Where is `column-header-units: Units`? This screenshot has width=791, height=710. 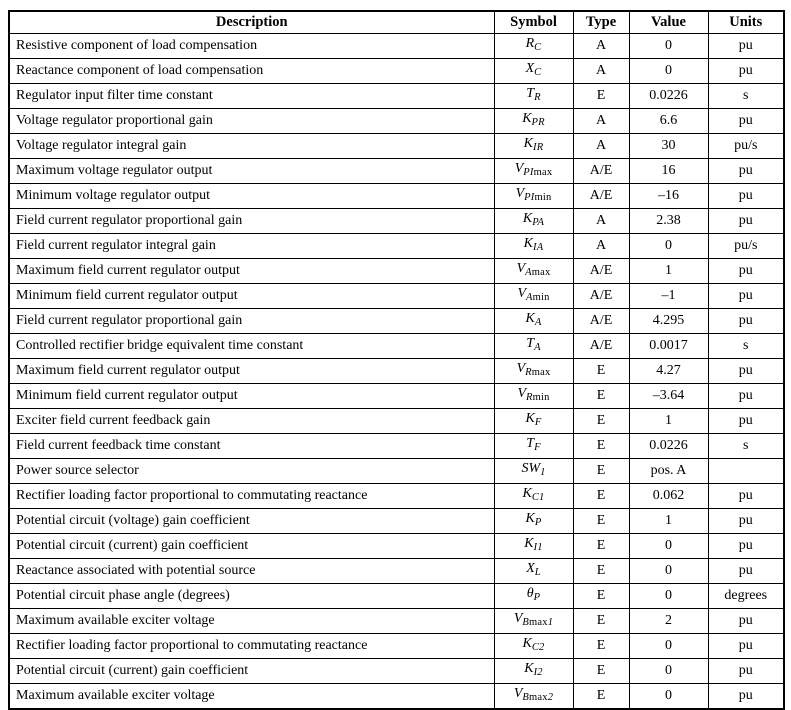 column-header-units: Units is located at coordinates (746, 22).